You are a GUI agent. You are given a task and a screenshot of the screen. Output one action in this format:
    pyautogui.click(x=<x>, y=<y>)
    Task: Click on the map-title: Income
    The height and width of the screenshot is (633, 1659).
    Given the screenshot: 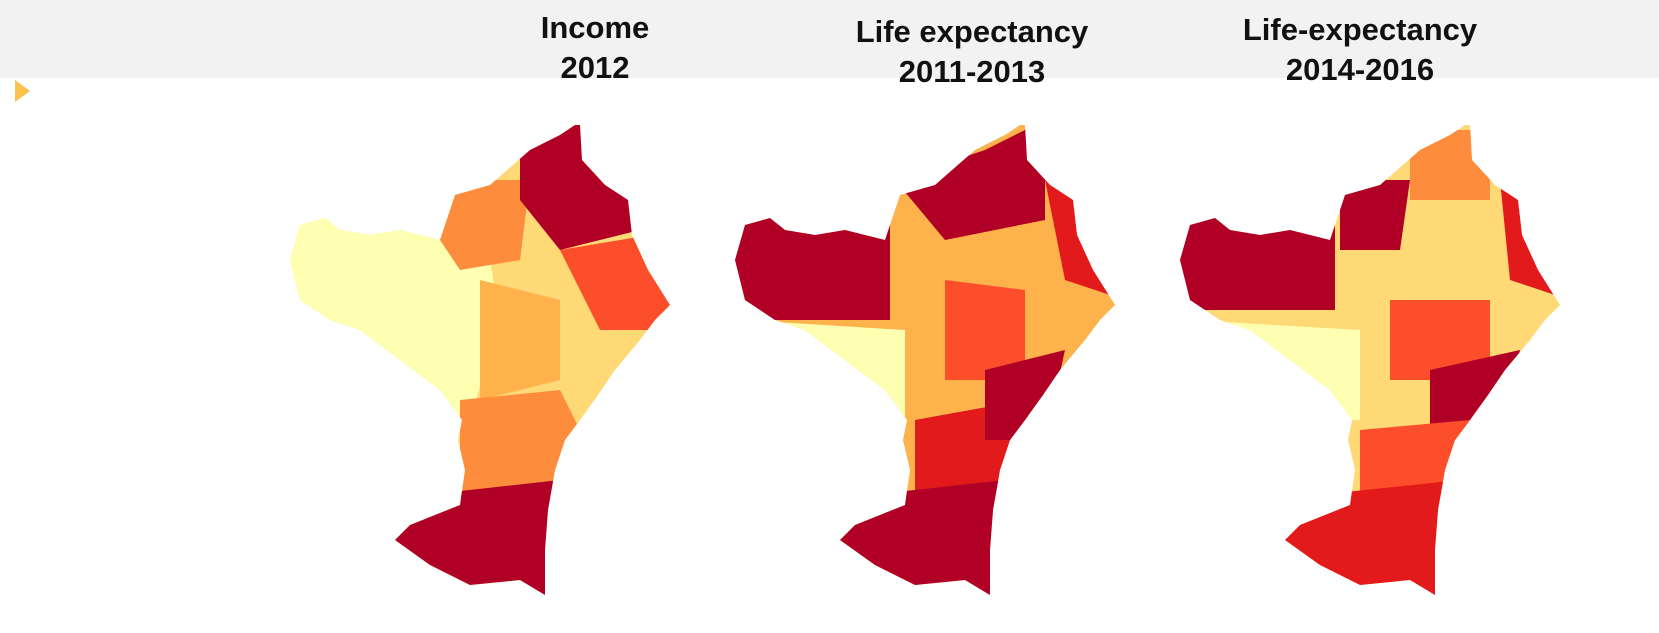 What is the action you would take?
    pyautogui.click(x=595, y=27)
    